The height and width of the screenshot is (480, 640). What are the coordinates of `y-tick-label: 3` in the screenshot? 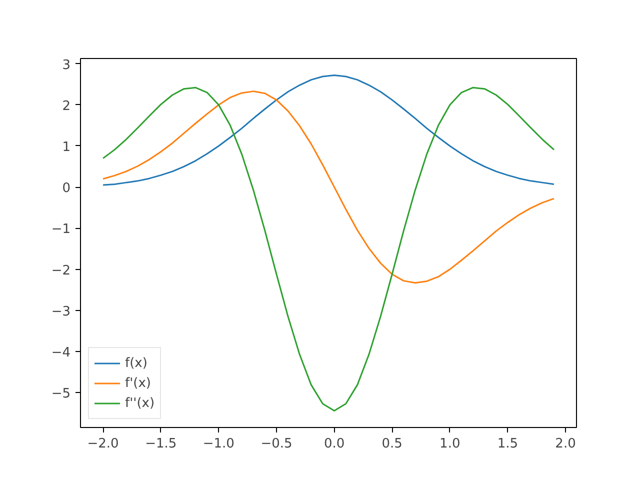 It's located at (66, 65).